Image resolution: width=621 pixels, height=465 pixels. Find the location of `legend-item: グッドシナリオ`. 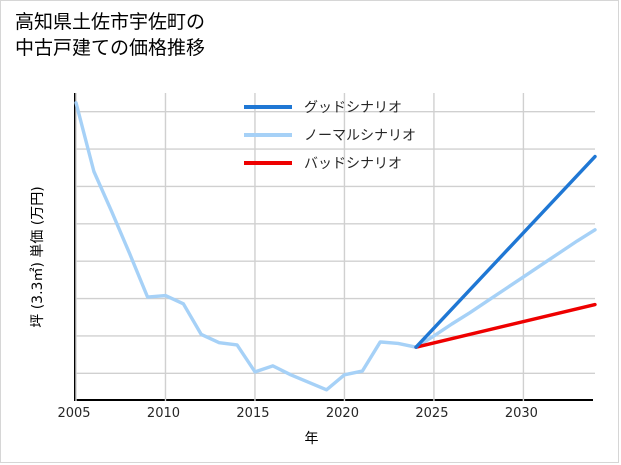

legend-item: グッドシナリオ is located at coordinates (369, 107).